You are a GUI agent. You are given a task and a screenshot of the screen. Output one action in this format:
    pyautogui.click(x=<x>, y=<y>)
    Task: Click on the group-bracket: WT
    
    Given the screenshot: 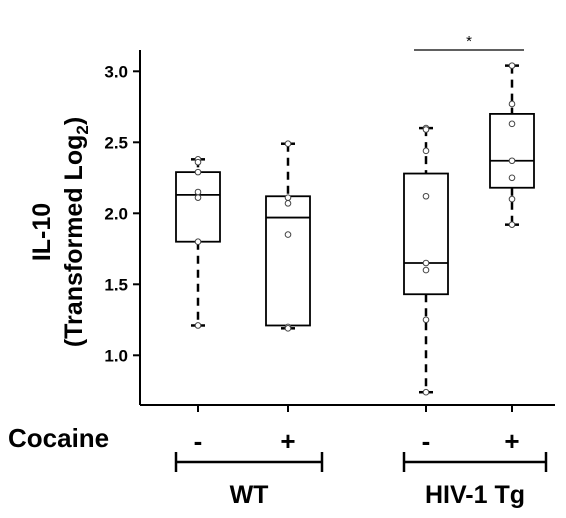 What is the action you would take?
    pyautogui.click(x=249, y=480)
    